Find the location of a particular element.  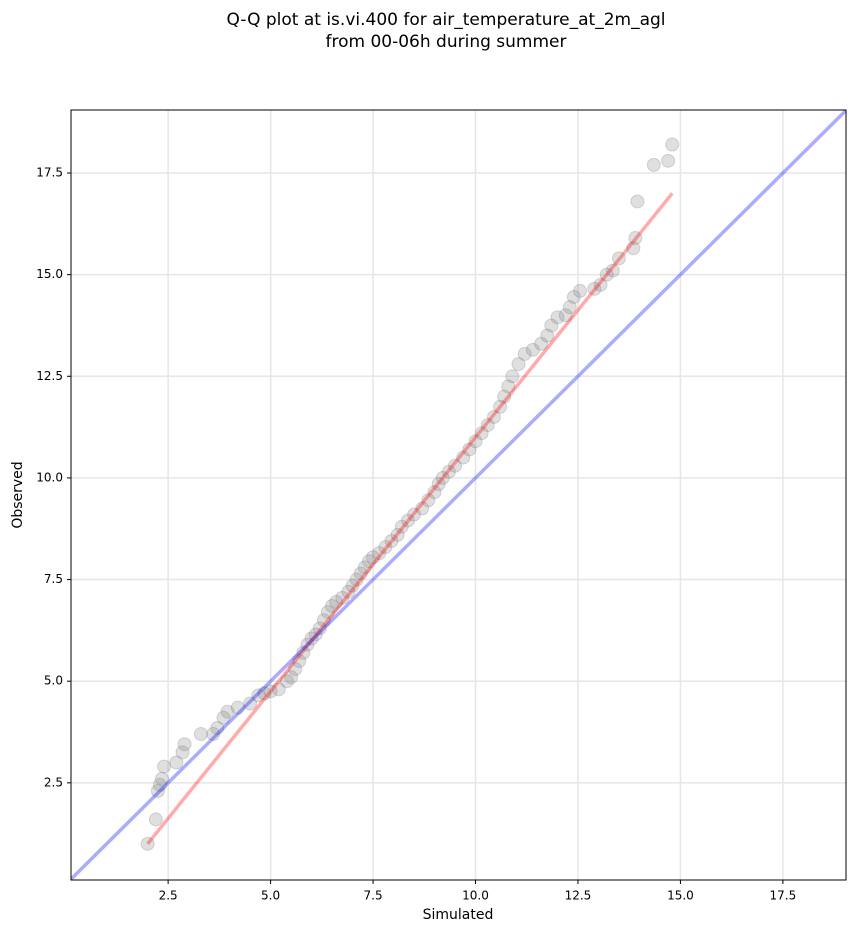

x-axis-label: Simulated is located at coordinates (458, 915).